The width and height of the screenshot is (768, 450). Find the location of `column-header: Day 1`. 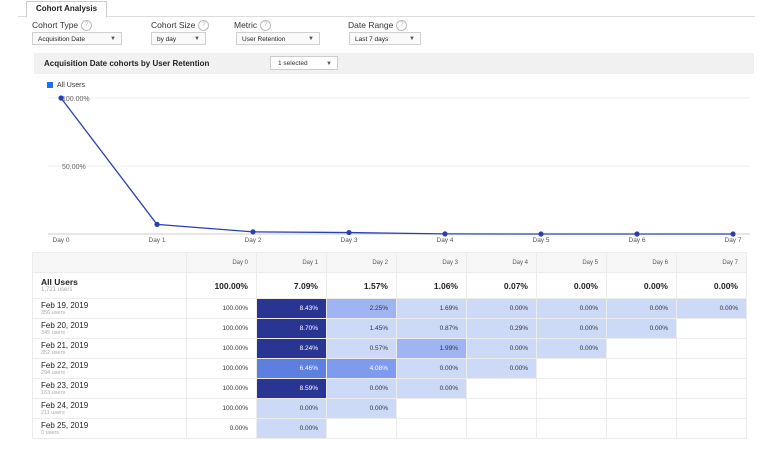

column-header: Day 1 is located at coordinates (291, 262).